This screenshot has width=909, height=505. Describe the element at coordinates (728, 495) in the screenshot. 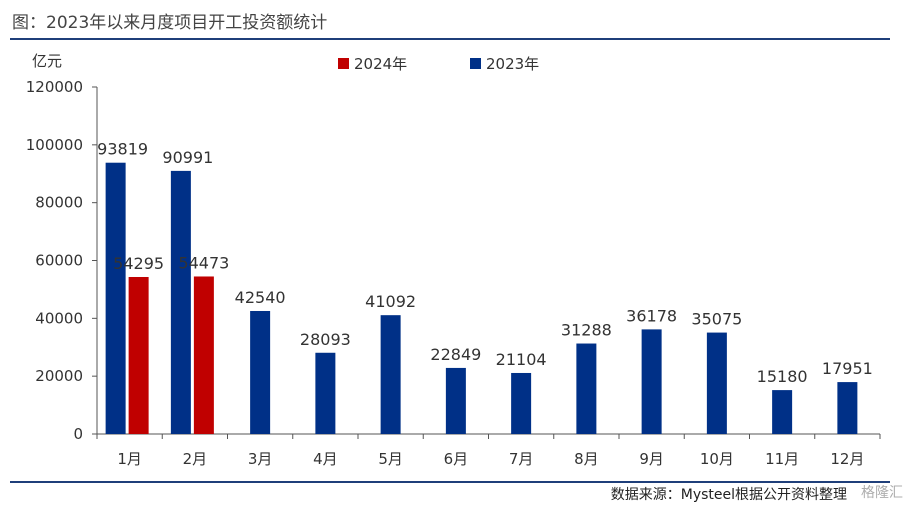

I see `source-note: 数据来源：Mysteel根据公开资料整理` at that location.